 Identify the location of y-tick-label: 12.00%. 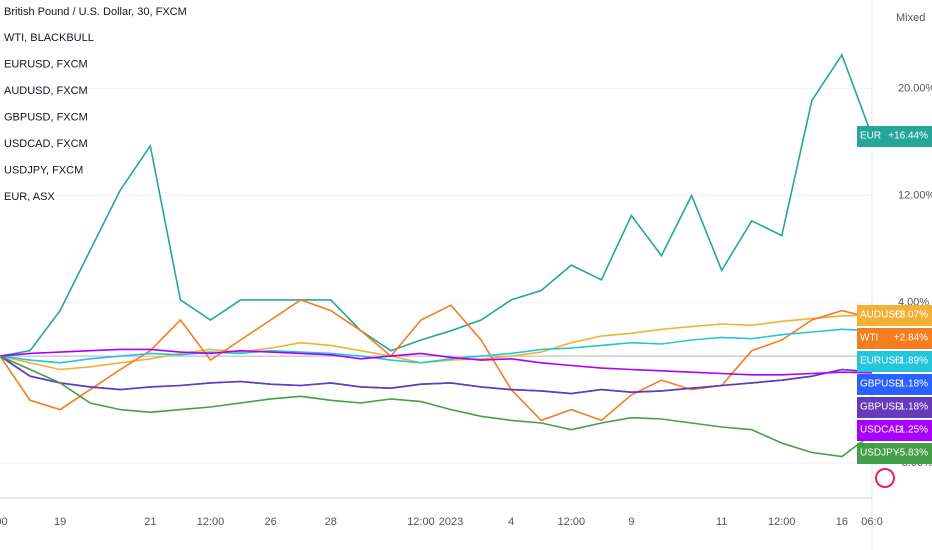
(915, 195).